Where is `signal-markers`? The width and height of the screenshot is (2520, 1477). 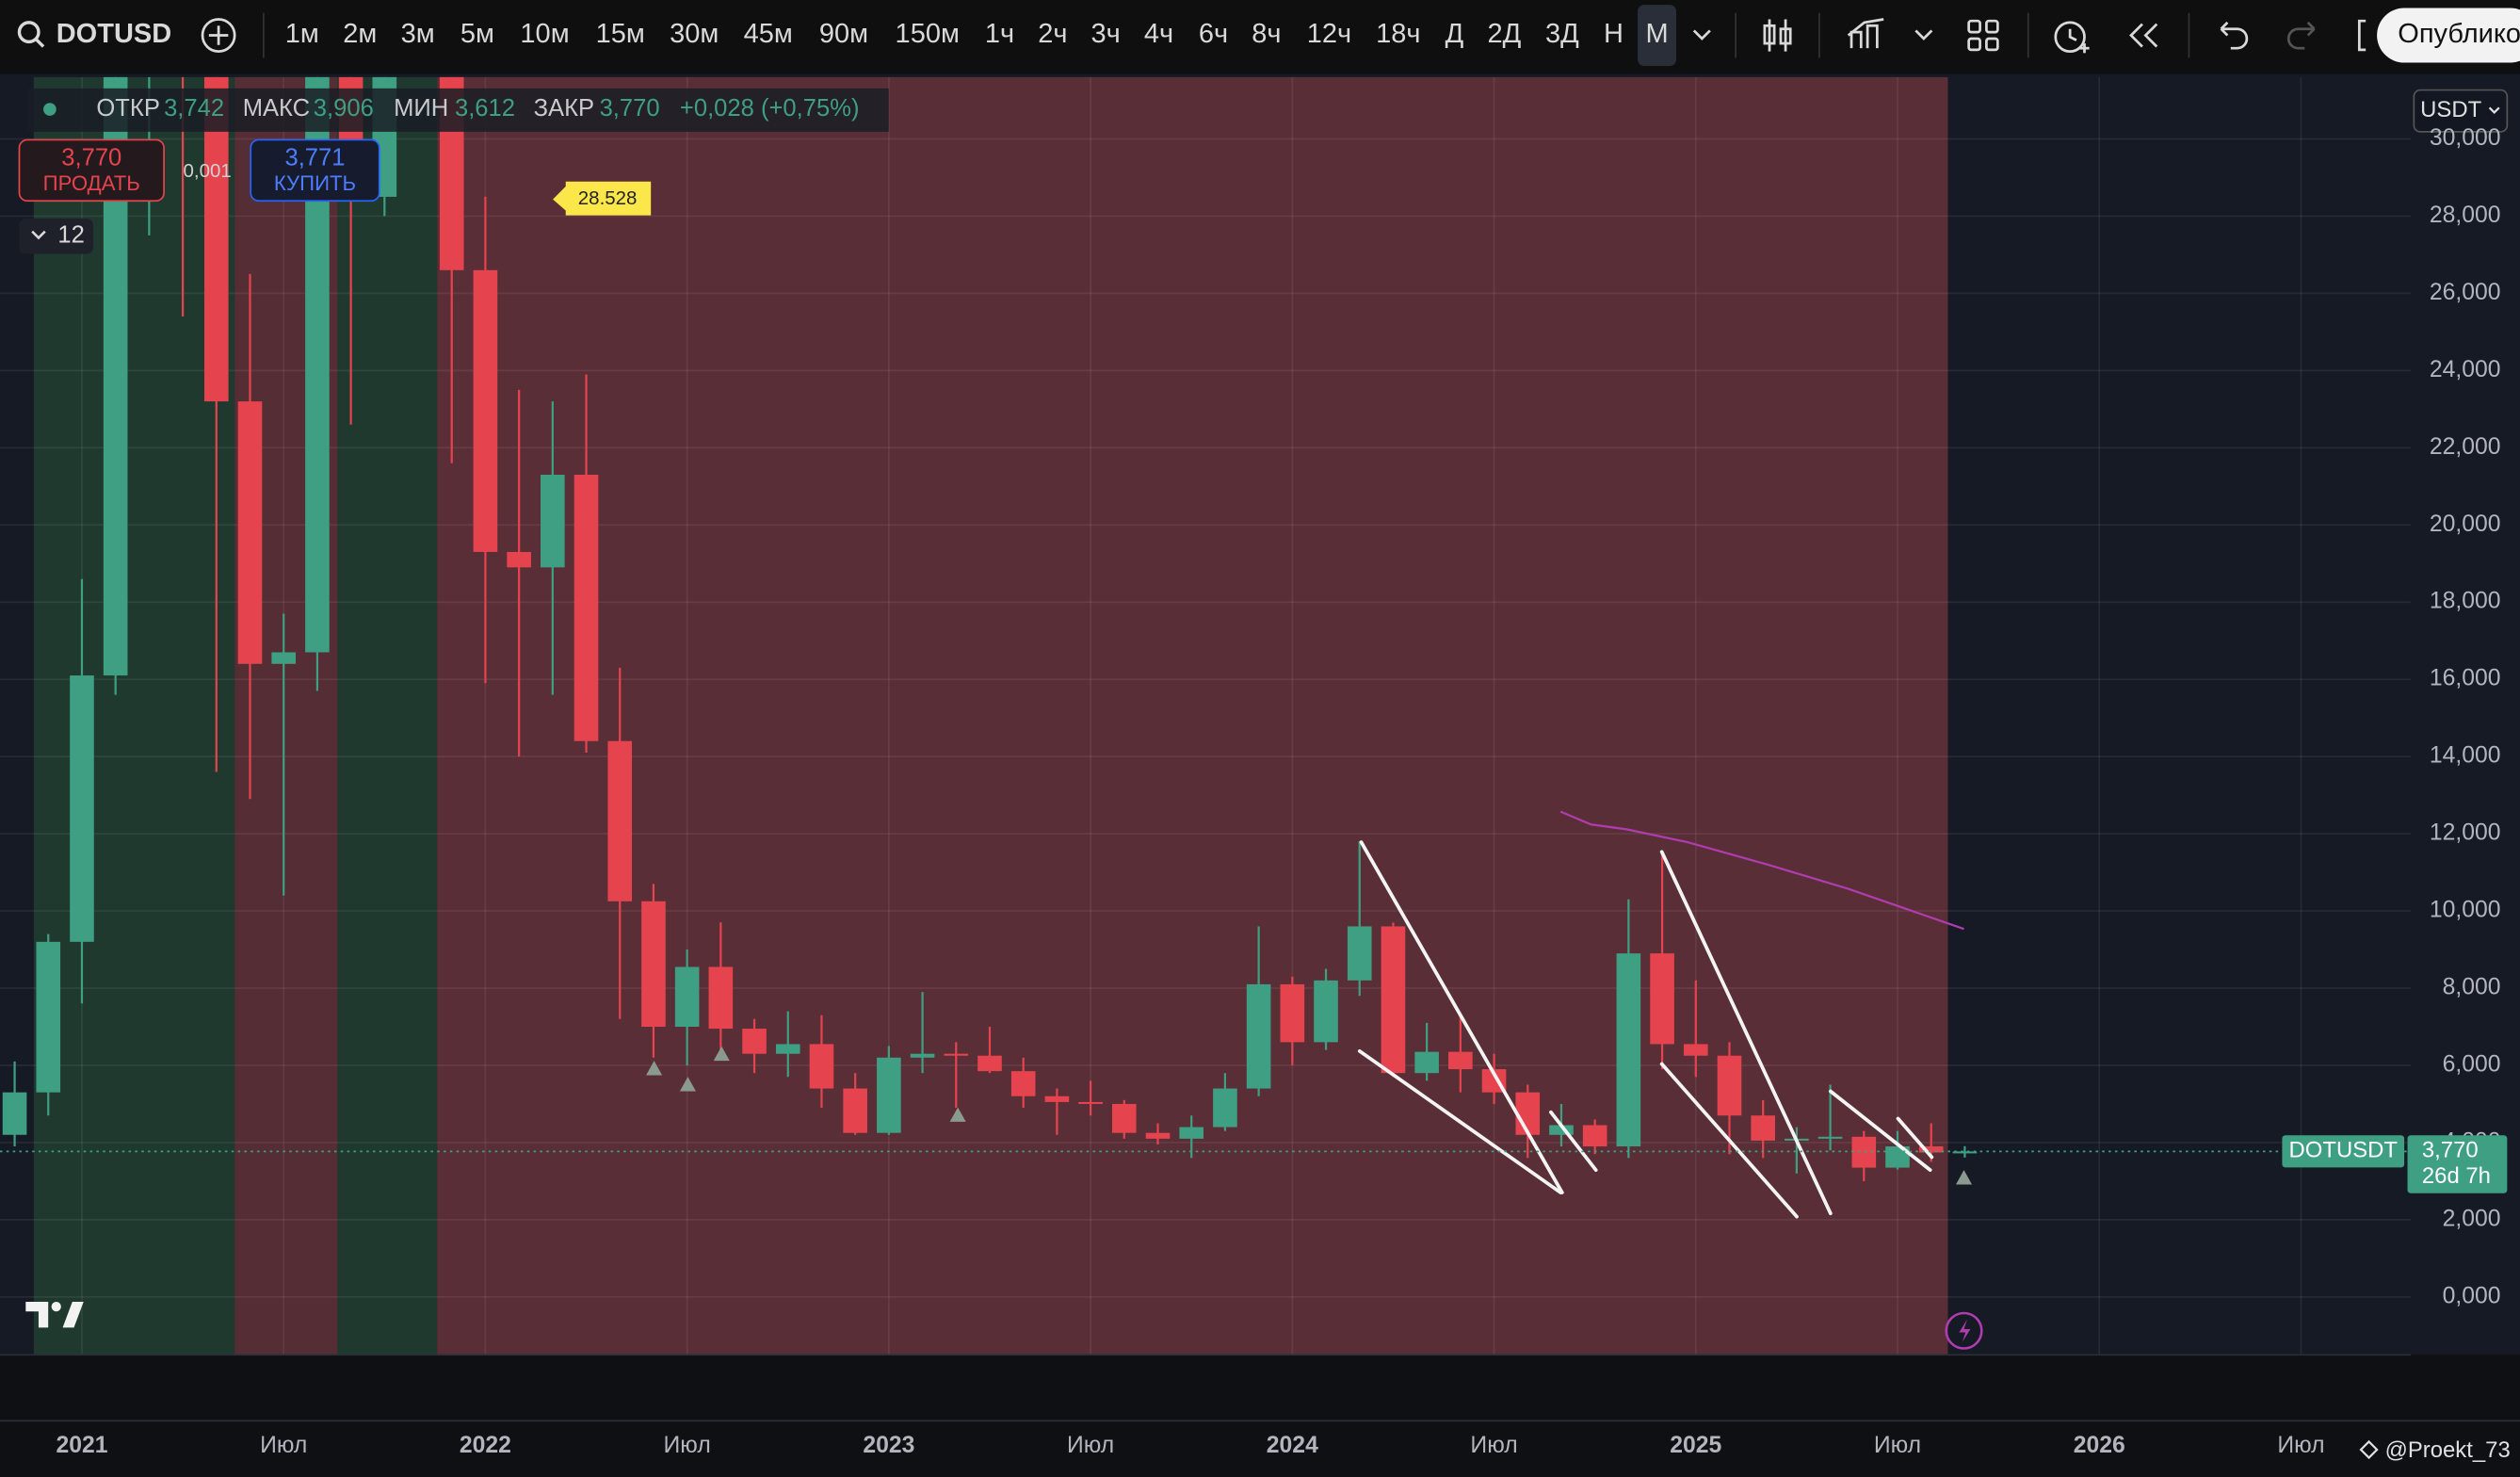
signal-markers is located at coordinates (1309, 1116).